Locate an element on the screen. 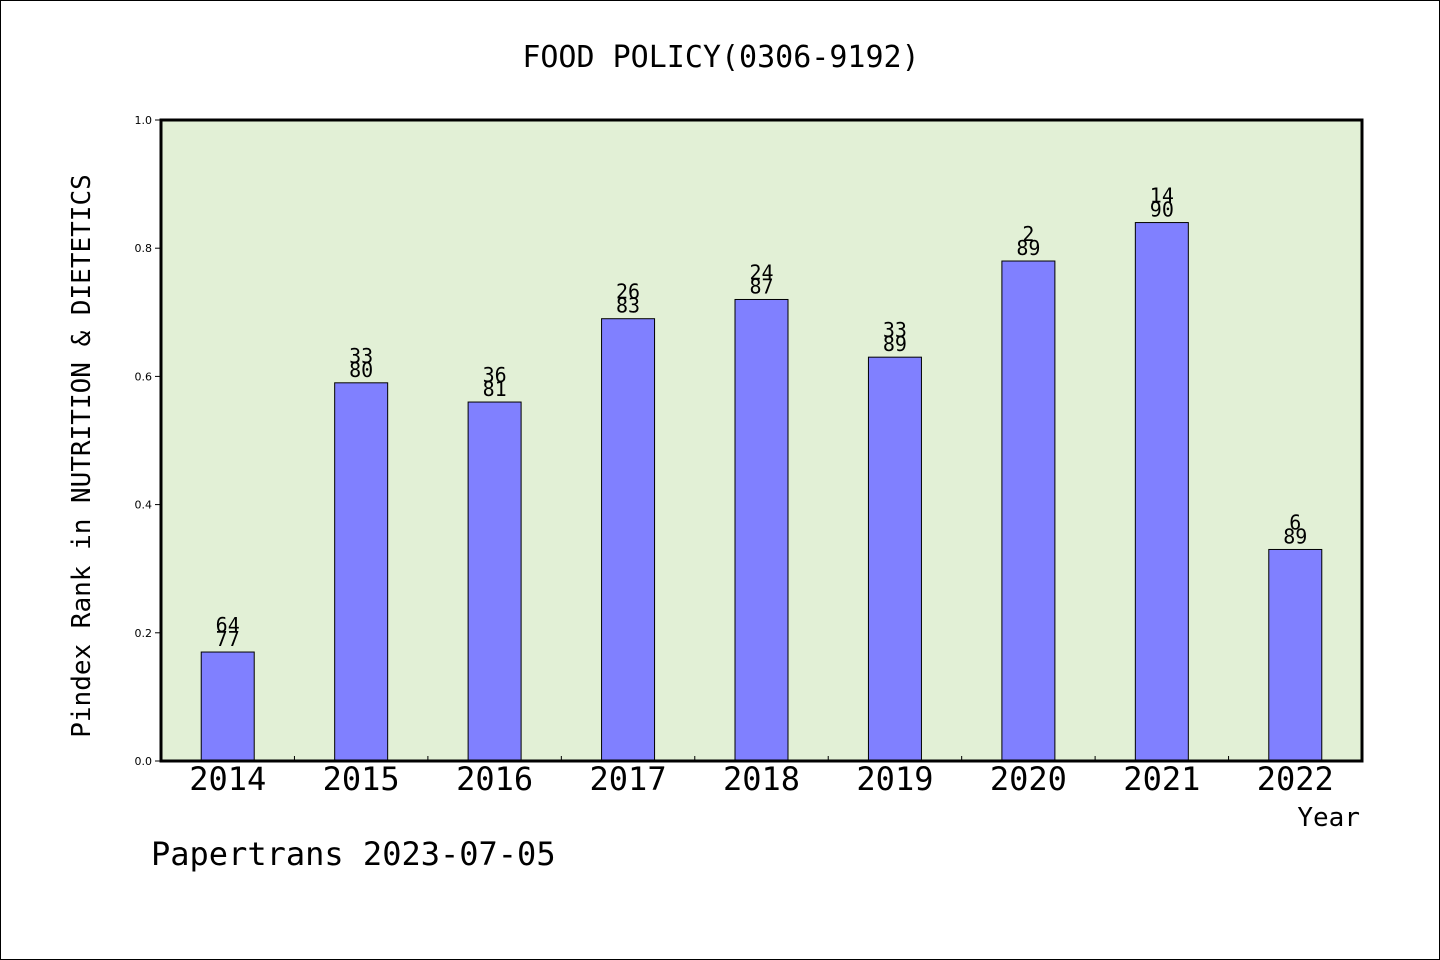 Image resolution: width=1440 pixels, height=960 pixels. bar-2016 is located at coordinates (494, 581).